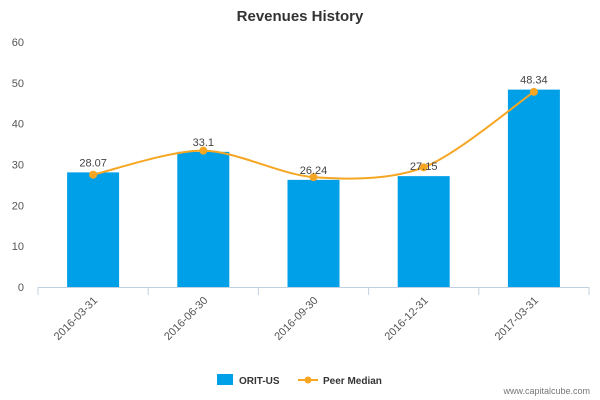 The image size is (600, 400). What do you see at coordinates (18, 125) in the screenshot?
I see `y-tick-label: 40` at bounding box center [18, 125].